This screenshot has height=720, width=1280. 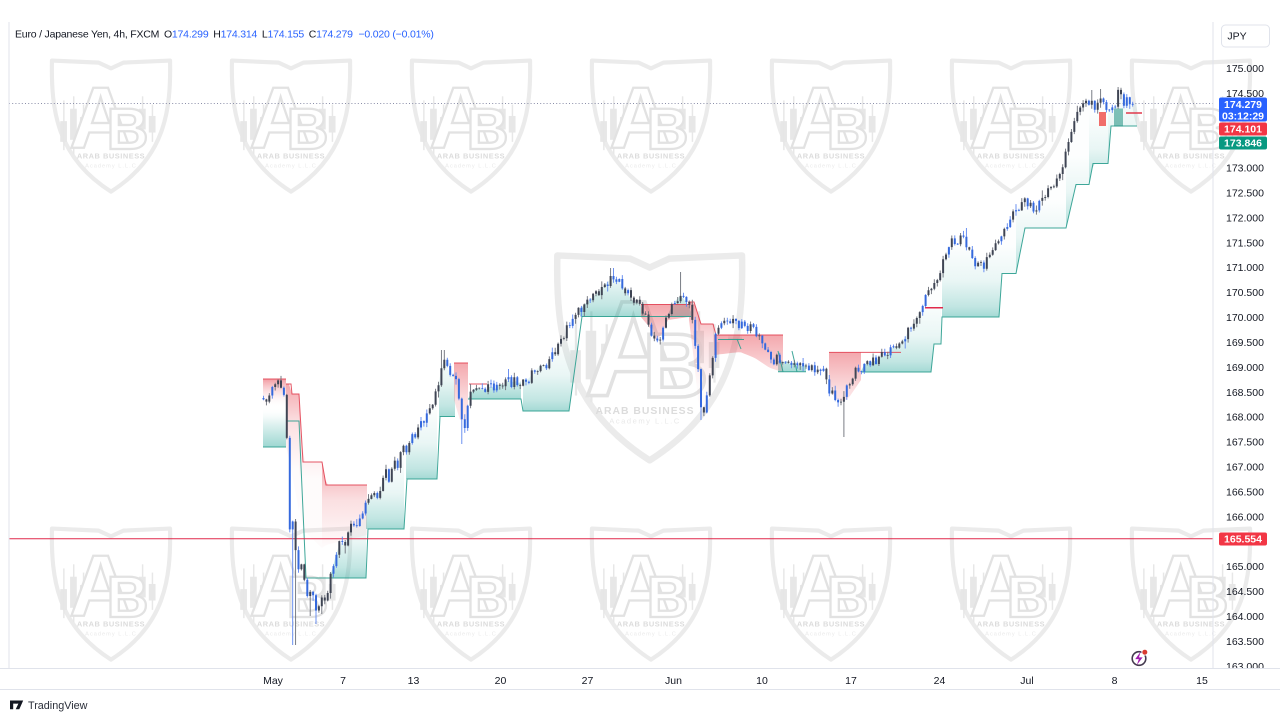 I want to click on svg-text: 20, so click(x=501, y=681).